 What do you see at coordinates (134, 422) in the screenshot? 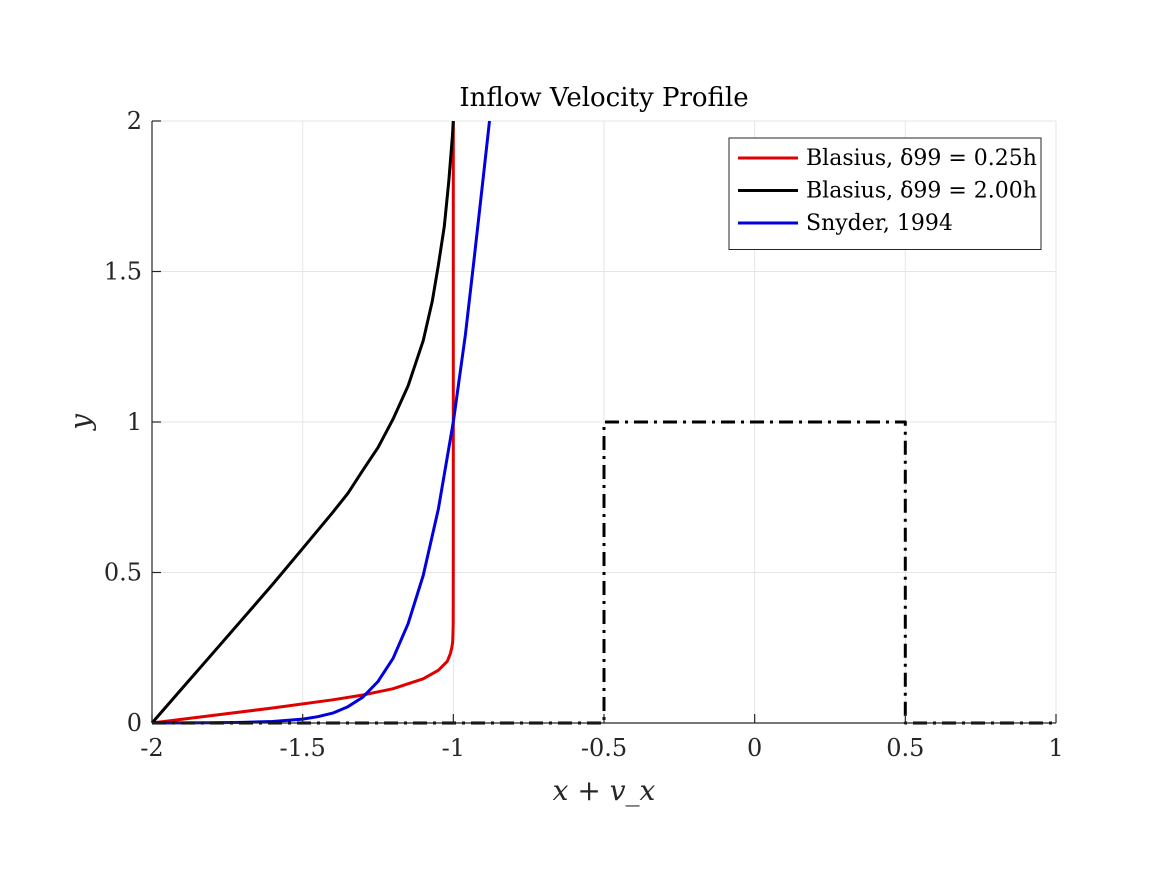
I see `y-tick-label: 1` at bounding box center [134, 422].